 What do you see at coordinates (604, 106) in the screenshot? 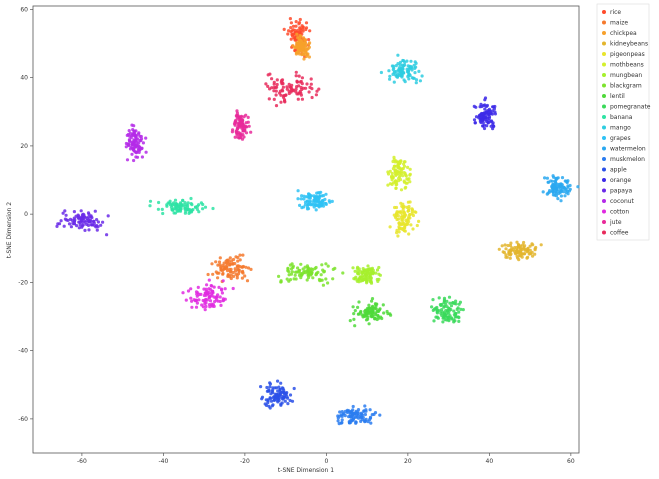
I see `legend-marker-pomegranate` at bounding box center [604, 106].